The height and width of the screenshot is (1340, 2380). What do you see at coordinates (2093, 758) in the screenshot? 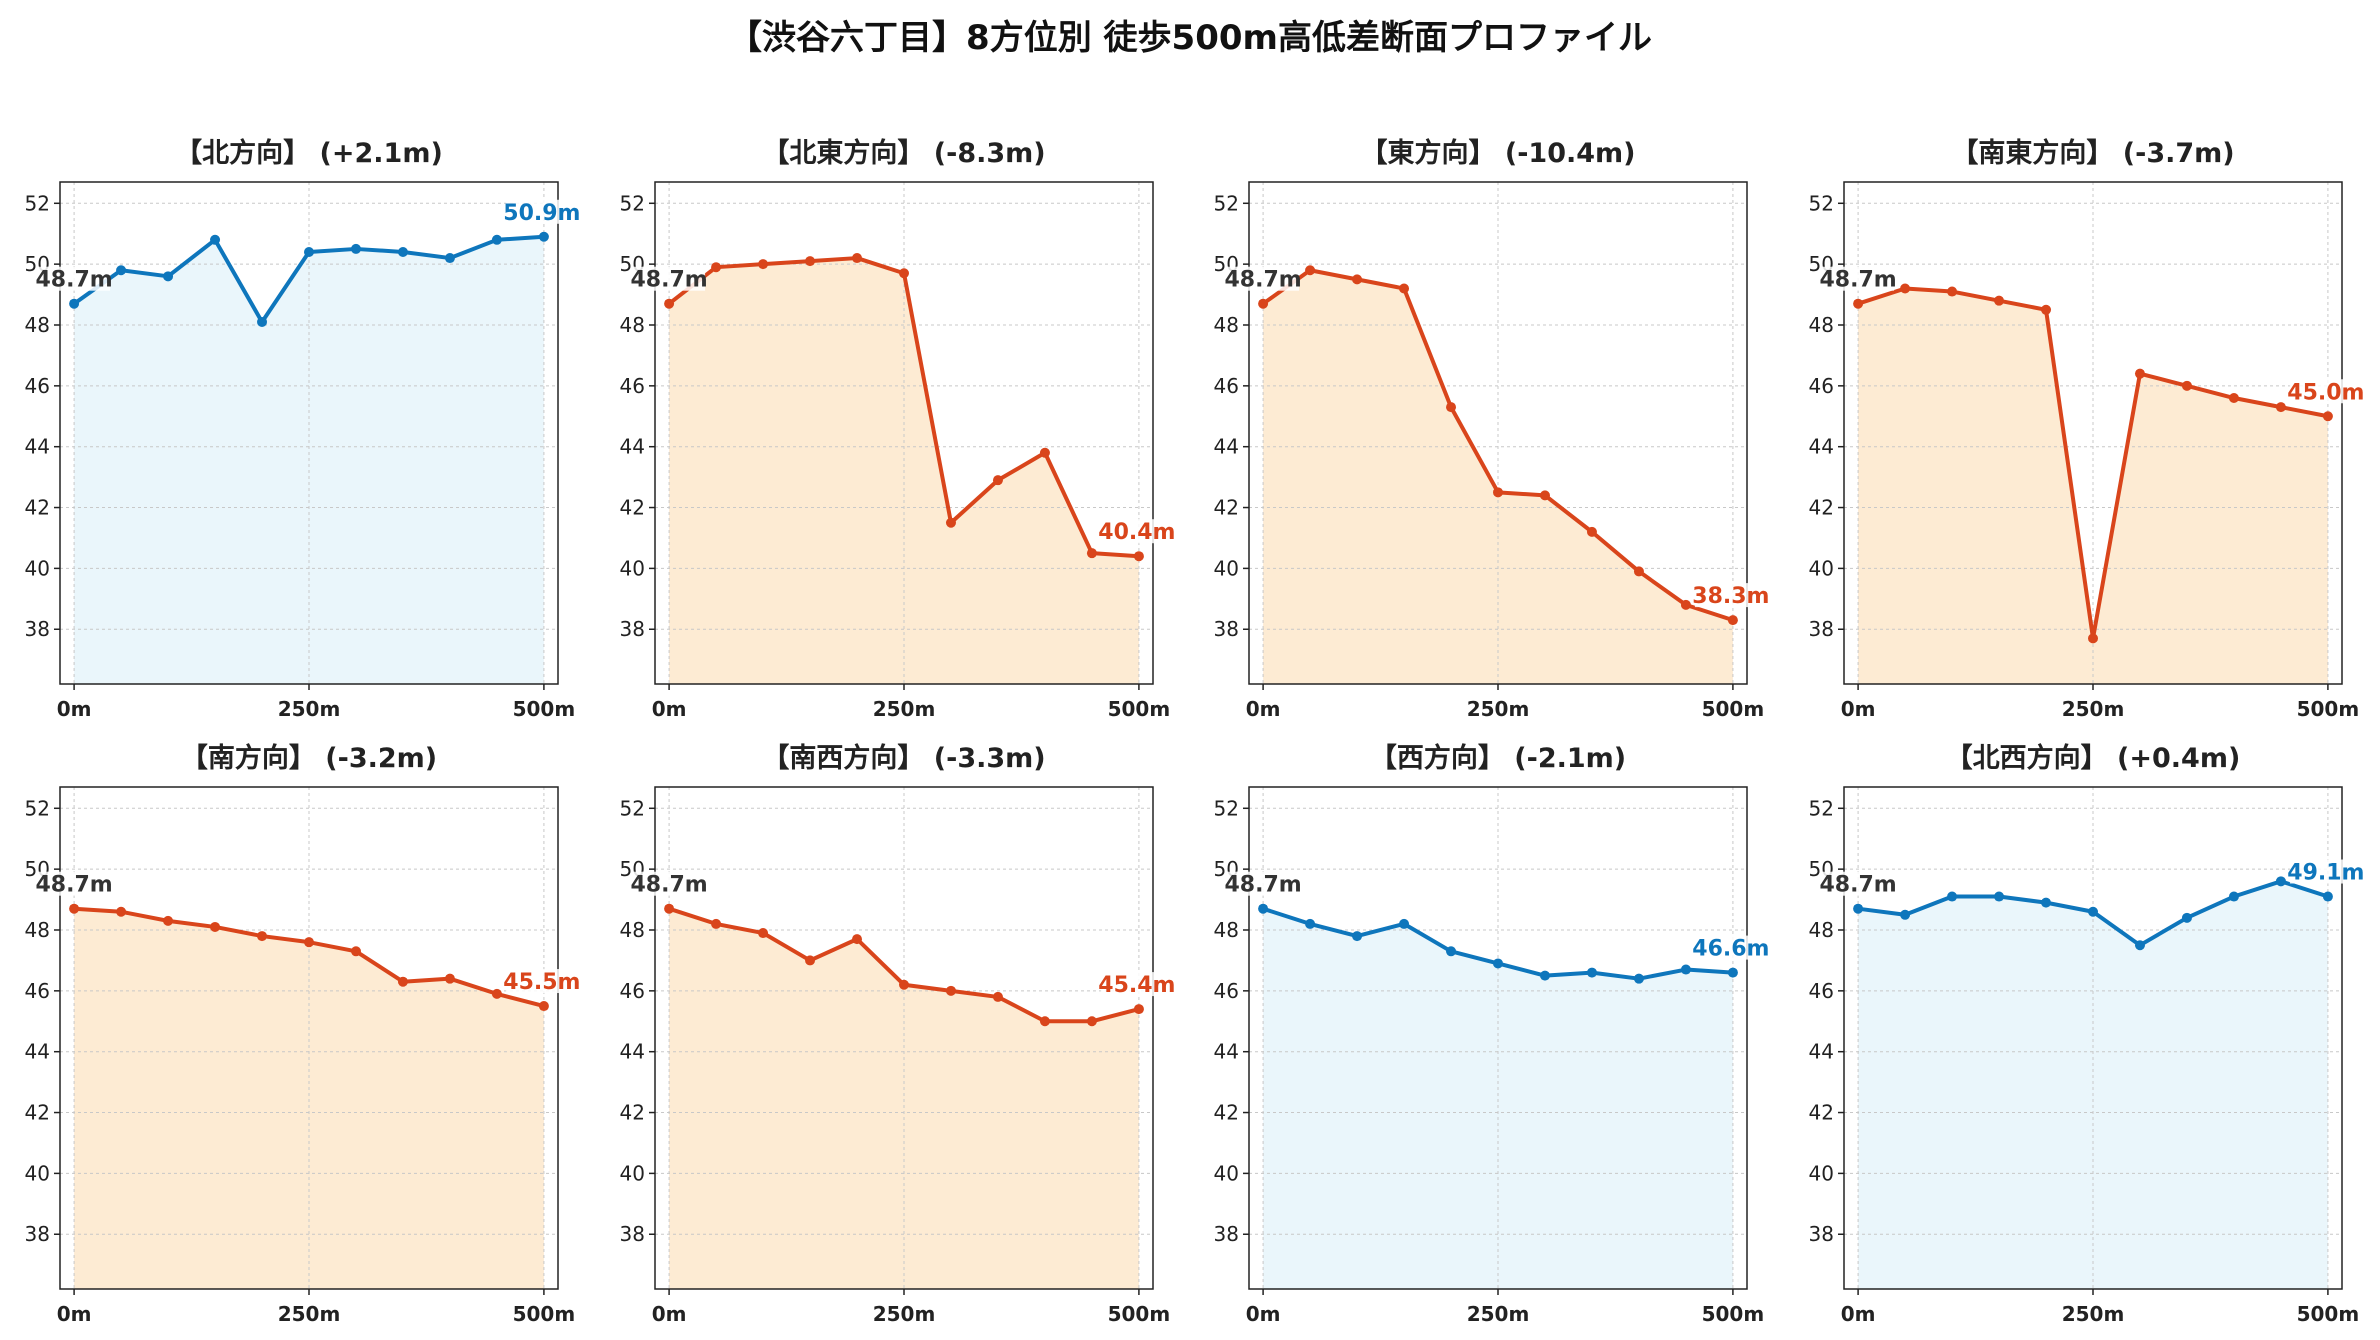
I see `panel-title: 【北西方向】 (+0.4m)` at bounding box center [2093, 758].